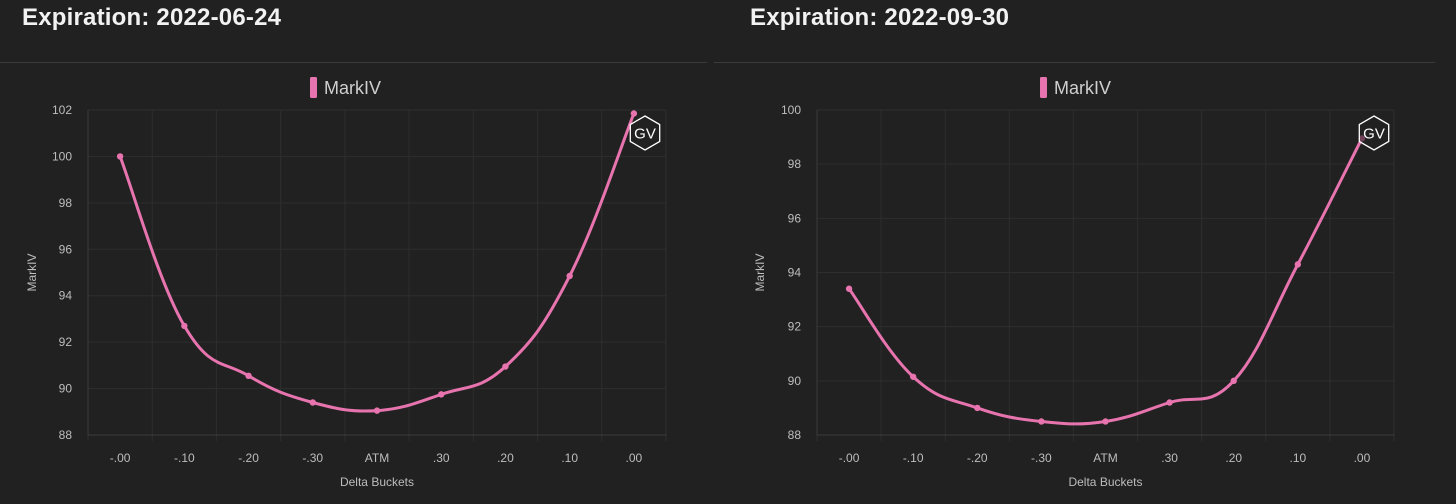 Image resolution: width=1456 pixels, height=504 pixels. Describe the element at coordinates (880, 17) in the screenshot. I see `expiration-title: Expiration: 2022-09-30` at that location.